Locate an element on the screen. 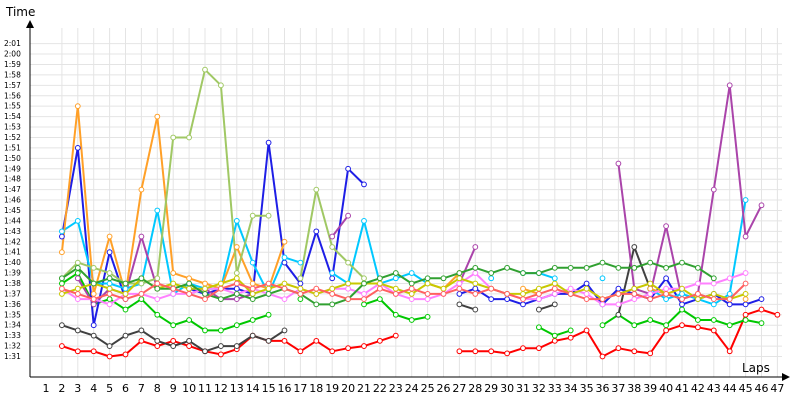 The height and width of the screenshot is (400, 800). y-tick-label: 1:56 is located at coordinates (12, 95).